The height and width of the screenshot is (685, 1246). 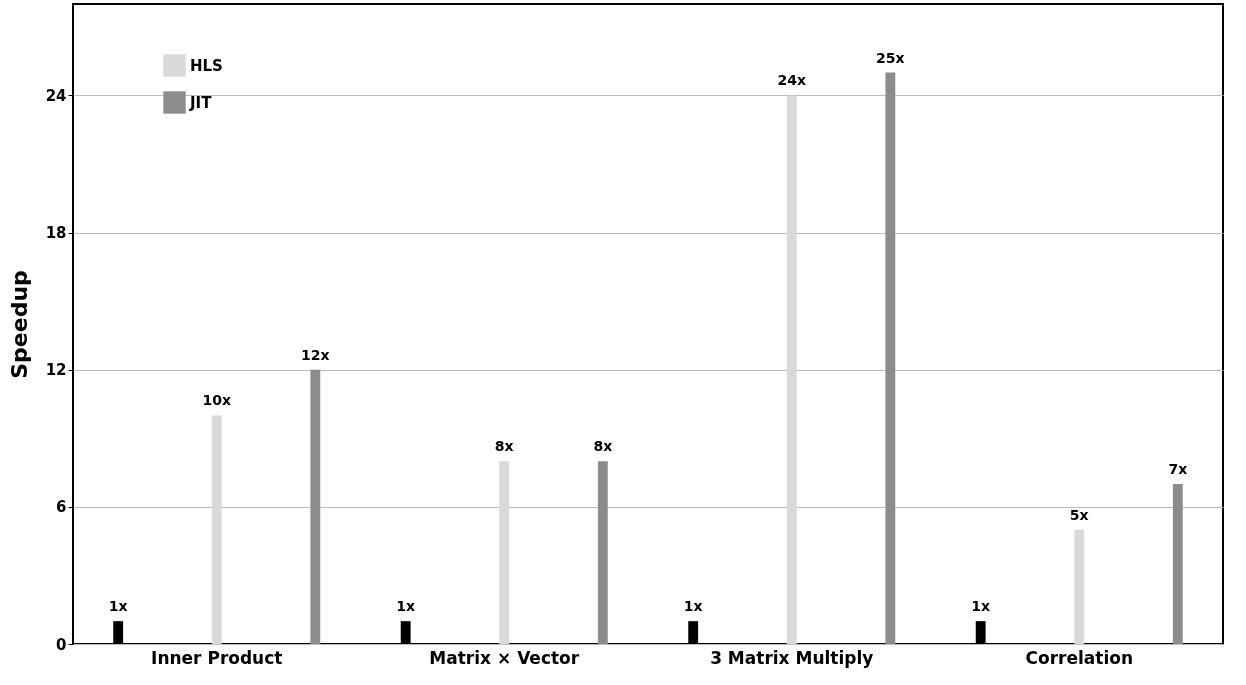 What do you see at coordinates (61, 644) in the screenshot?
I see `y-tick-label: 0` at bounding box center [61, 644].